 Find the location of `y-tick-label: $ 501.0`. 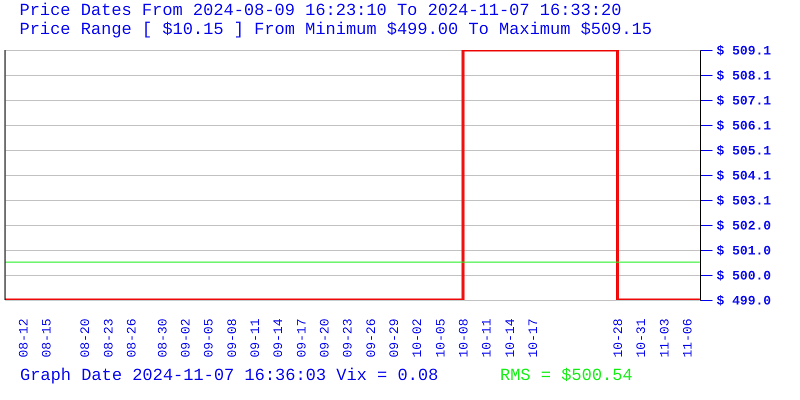

y-tick-label: $ 501.0 is located at coordinates (744, 251).